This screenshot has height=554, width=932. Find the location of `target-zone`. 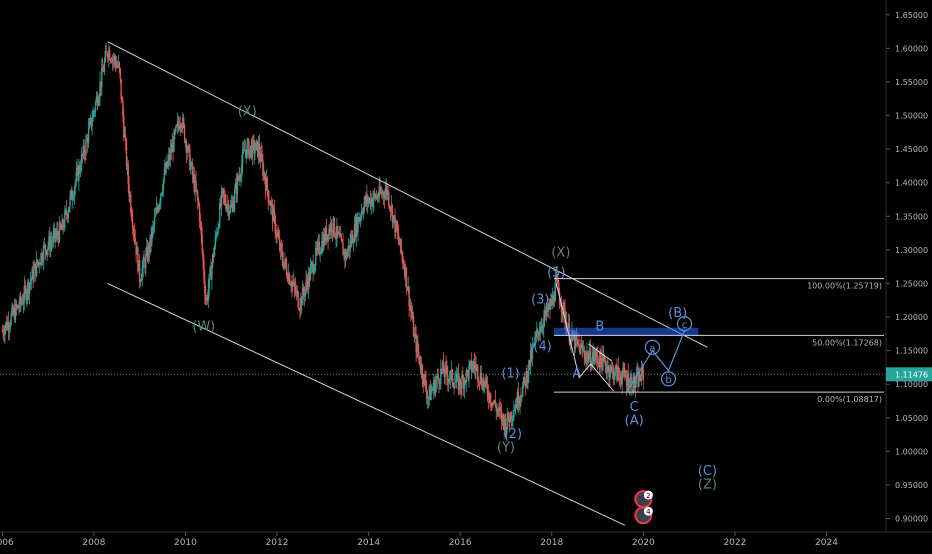

target-zone is located at coordinates (626, 331).